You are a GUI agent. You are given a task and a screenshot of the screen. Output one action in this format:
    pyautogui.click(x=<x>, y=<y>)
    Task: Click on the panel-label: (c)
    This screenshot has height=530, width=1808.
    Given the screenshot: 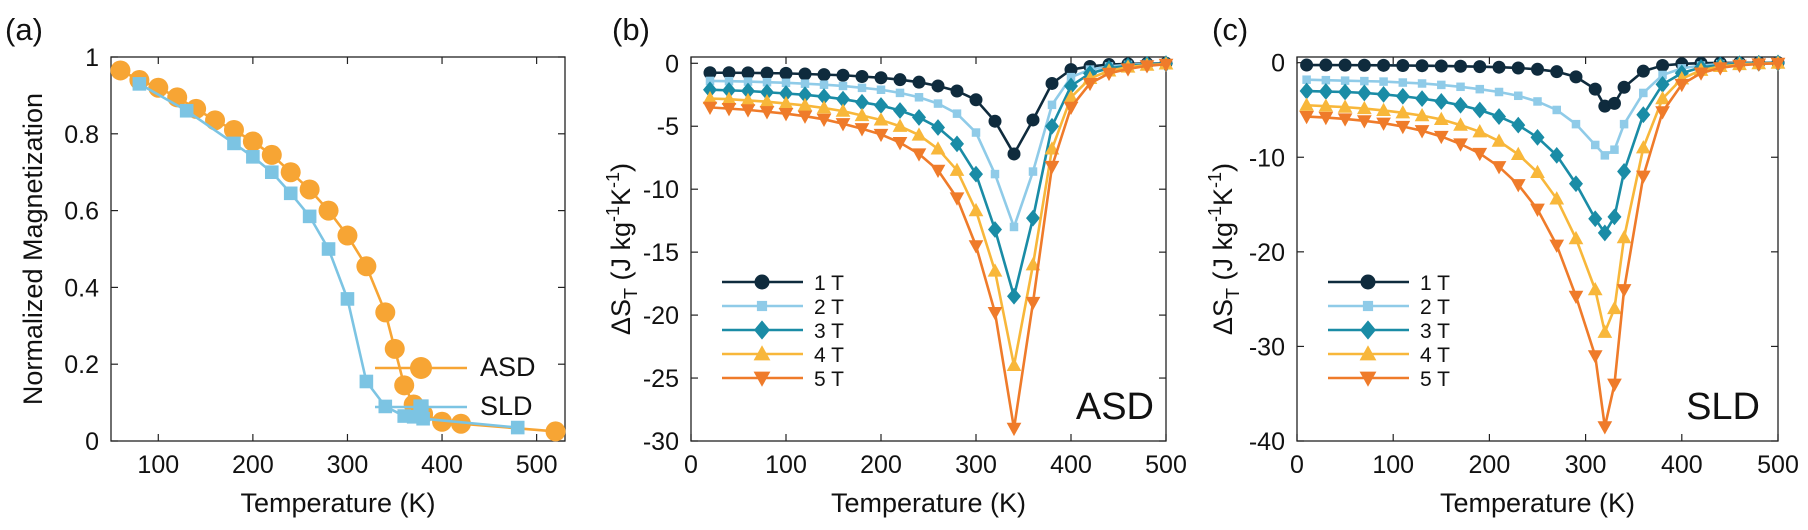 What is the action you would take?
    pyautogui.click(x=1230, y=29)
    